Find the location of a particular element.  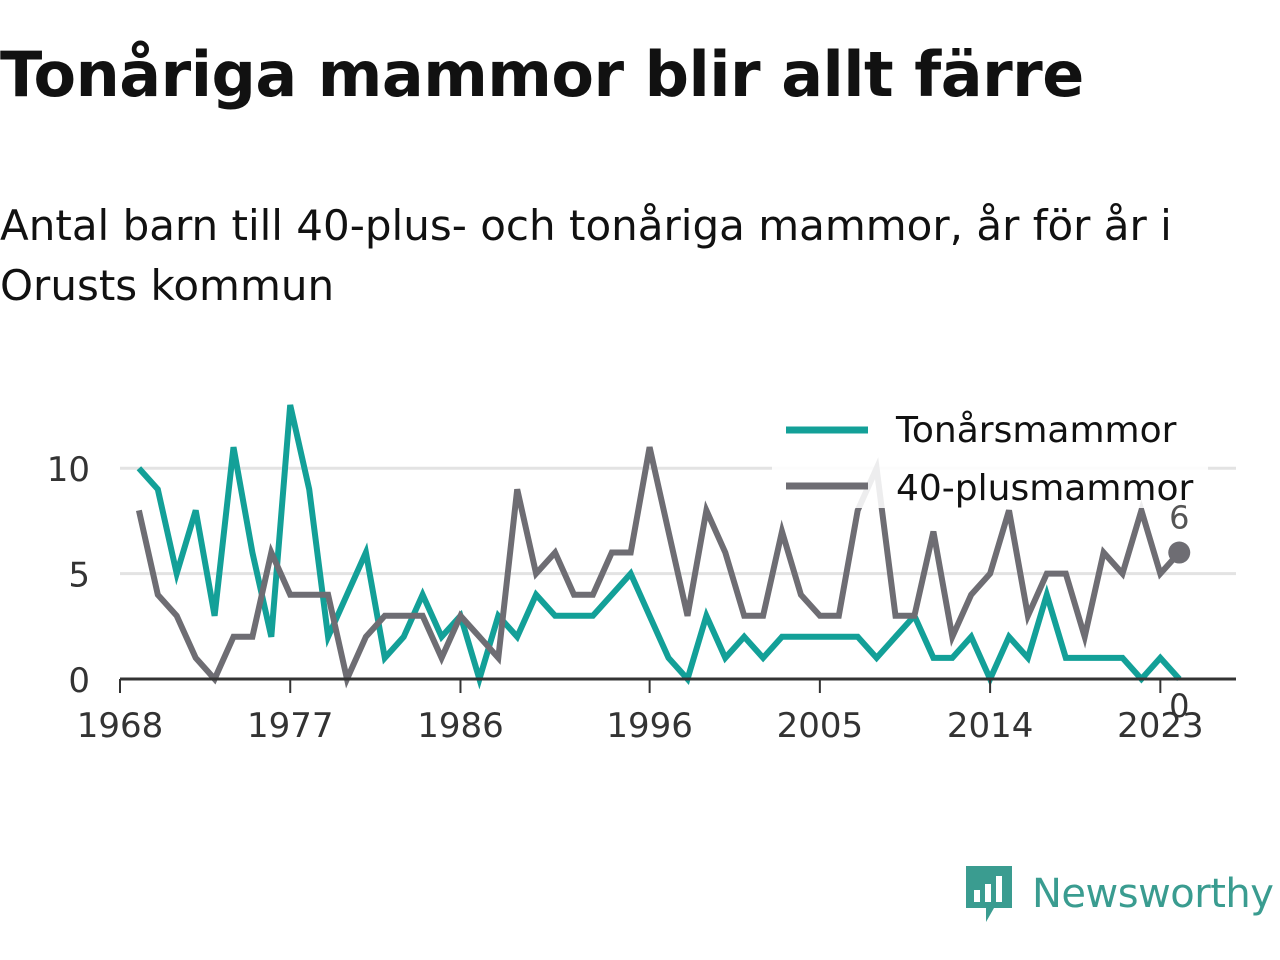

x-tick-label: 2023 is located at coordinates (1160, 726).